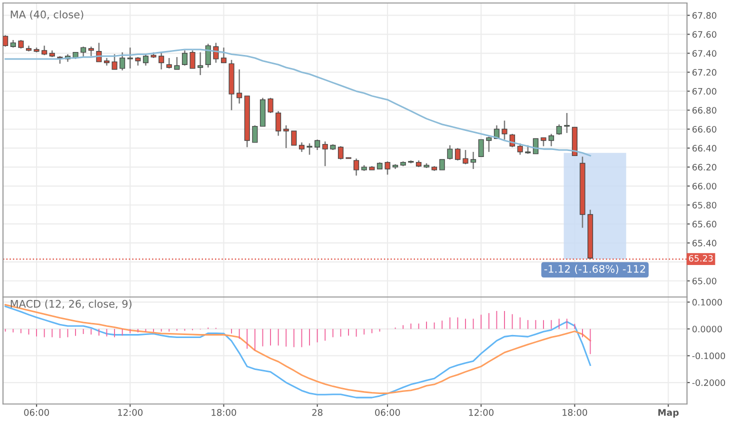 This screenshot has height=421, width=730. Describe the element at coordinates (704, 205) in the screenshot. I see `y-tick-label: 65.80` at that location.